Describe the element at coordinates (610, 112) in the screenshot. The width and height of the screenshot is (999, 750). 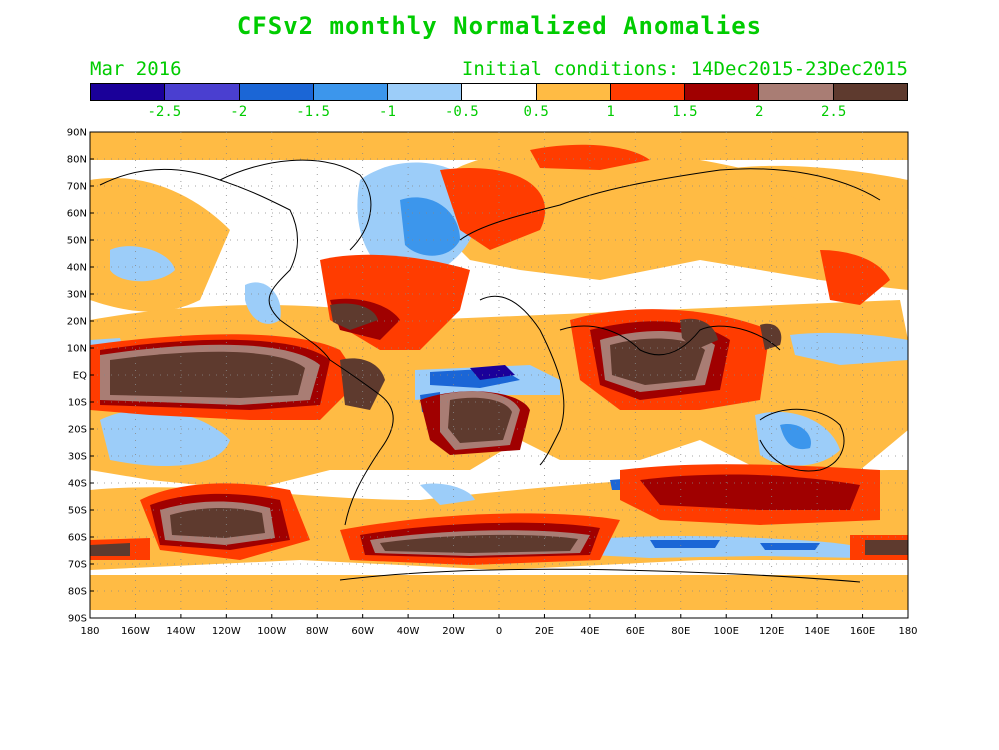
I see `colorbar-label: 1` at that location.